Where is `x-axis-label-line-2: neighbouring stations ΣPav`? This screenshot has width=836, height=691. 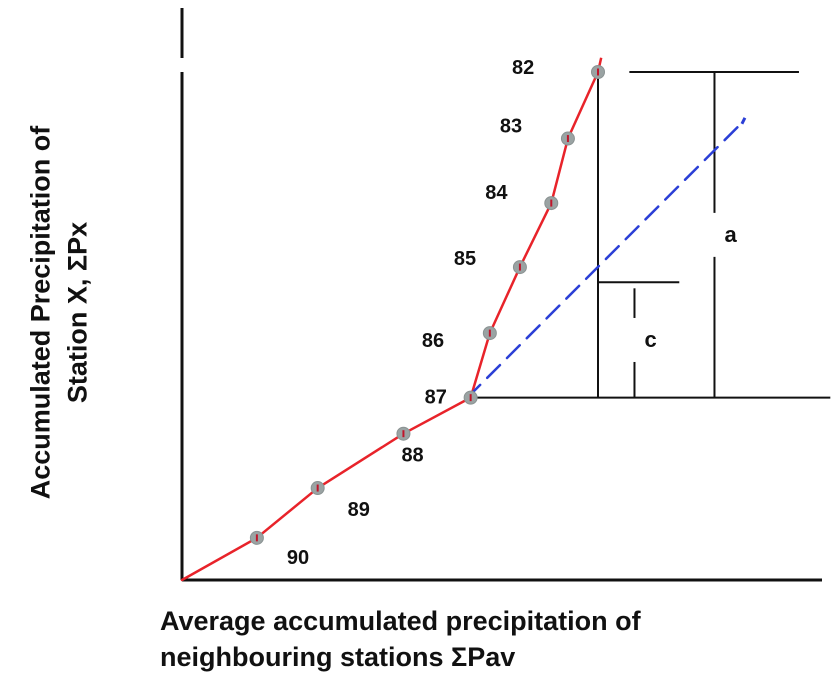 x-axis-label-line-2: neighbouring stations ΣPav is located at coordinates (338, 657).